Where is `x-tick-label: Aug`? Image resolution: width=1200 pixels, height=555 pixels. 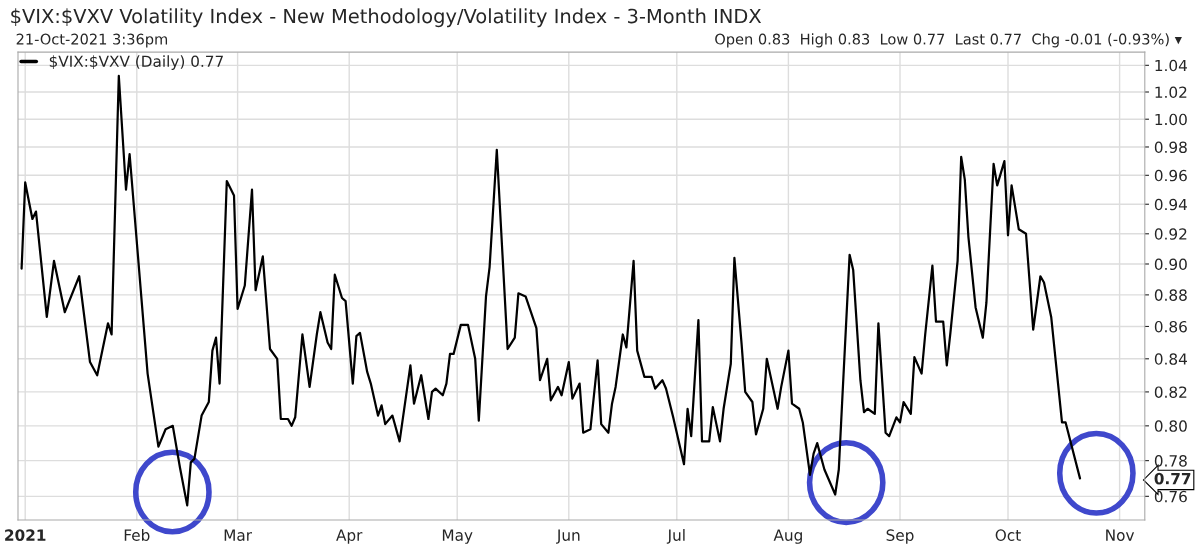 x-tick-label: Aug is located at coordinates (787, 536).